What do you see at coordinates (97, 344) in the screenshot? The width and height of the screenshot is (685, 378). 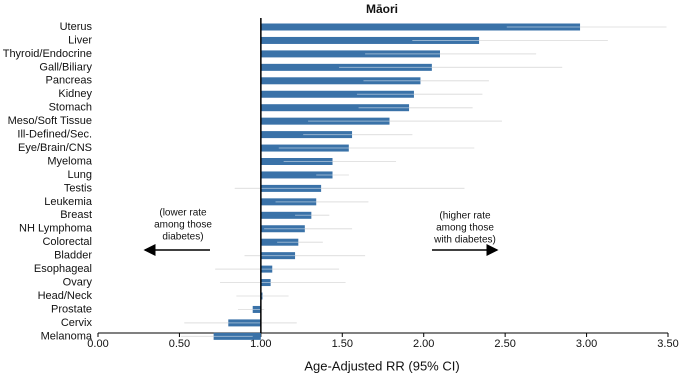 I see `x-tick-label: 0.00` at bounding box center [97, 344].